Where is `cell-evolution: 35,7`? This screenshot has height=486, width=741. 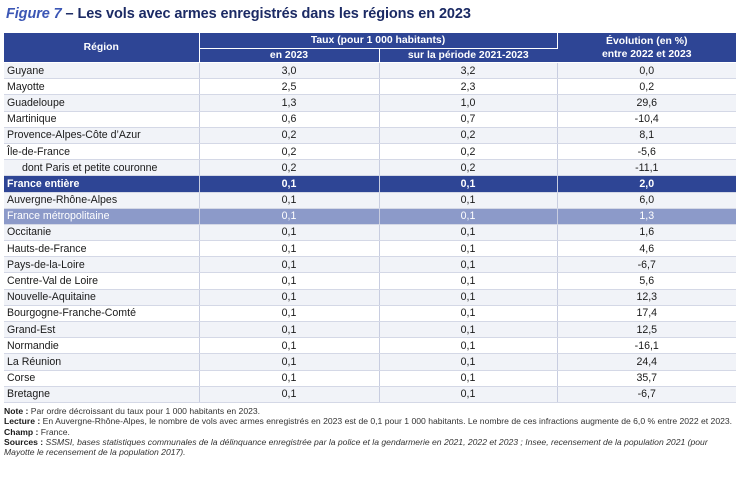
cell-evolution: 35,7 is located at coordinates (646, 378).